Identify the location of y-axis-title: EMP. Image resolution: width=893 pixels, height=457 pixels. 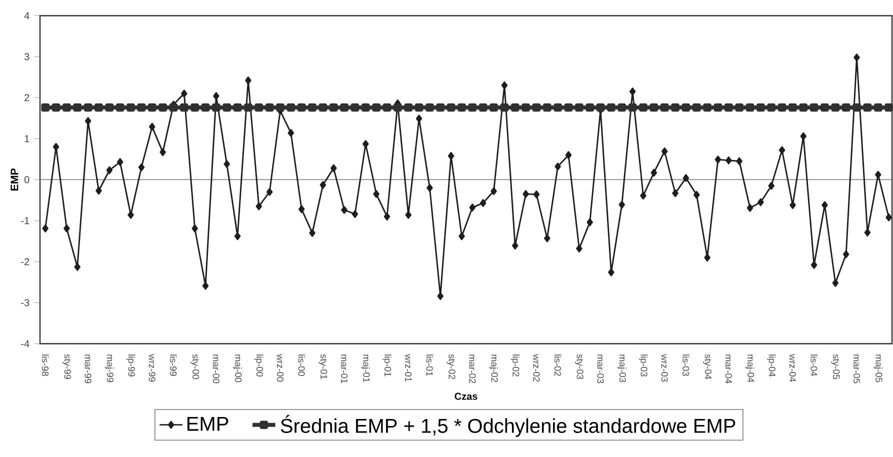
(14, 179).